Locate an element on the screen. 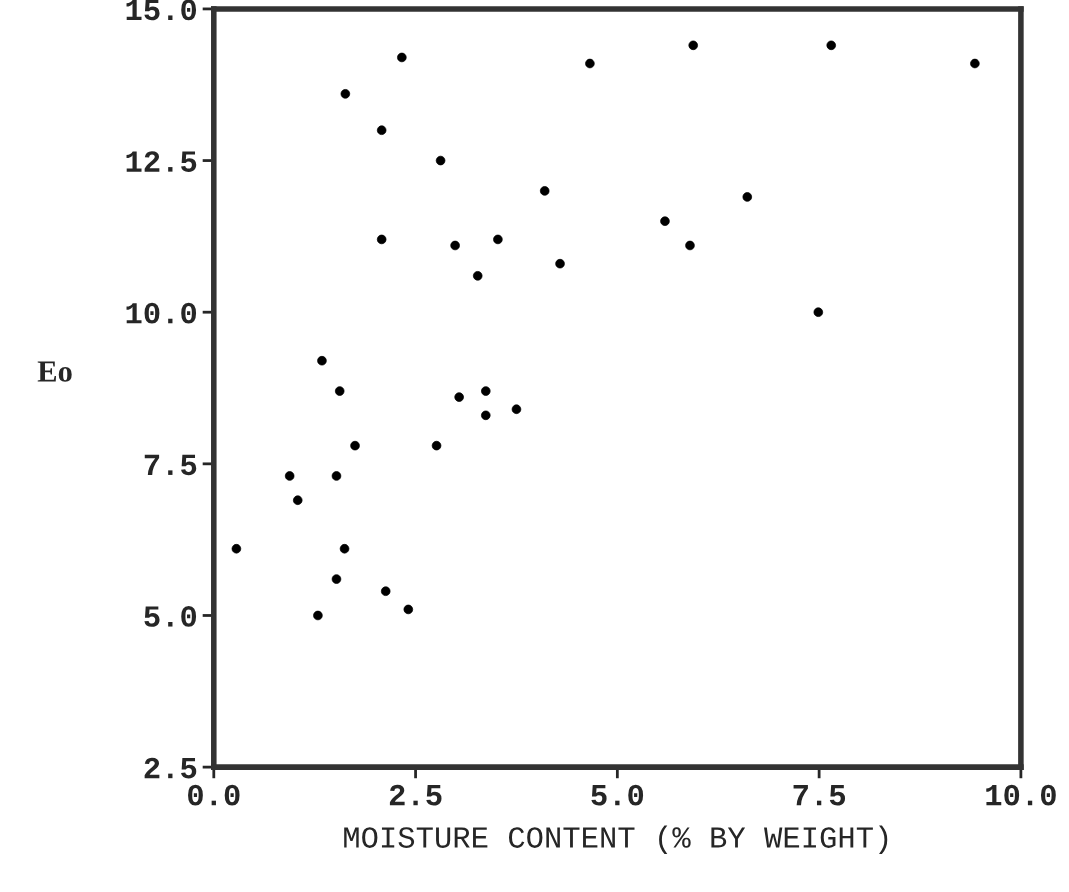  x-tick-label: 7.5 is located at coordinates (819, 795).